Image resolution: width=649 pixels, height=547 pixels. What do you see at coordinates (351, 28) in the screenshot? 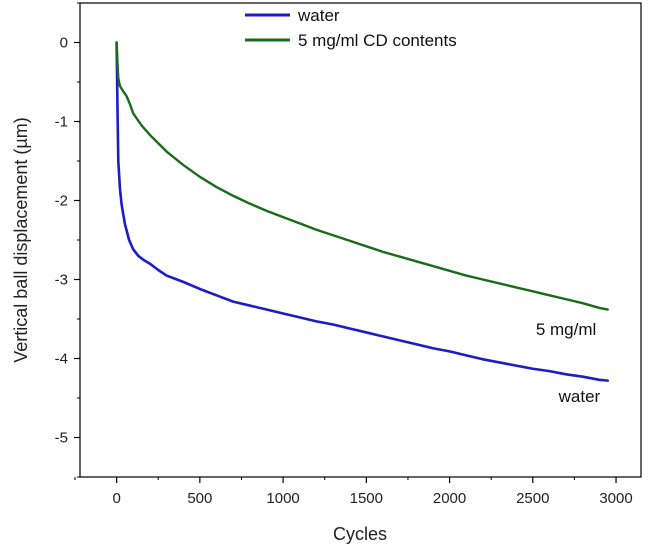
I see `legend: water 5 mg/ml CD contents` at bounding box center [351, 28].